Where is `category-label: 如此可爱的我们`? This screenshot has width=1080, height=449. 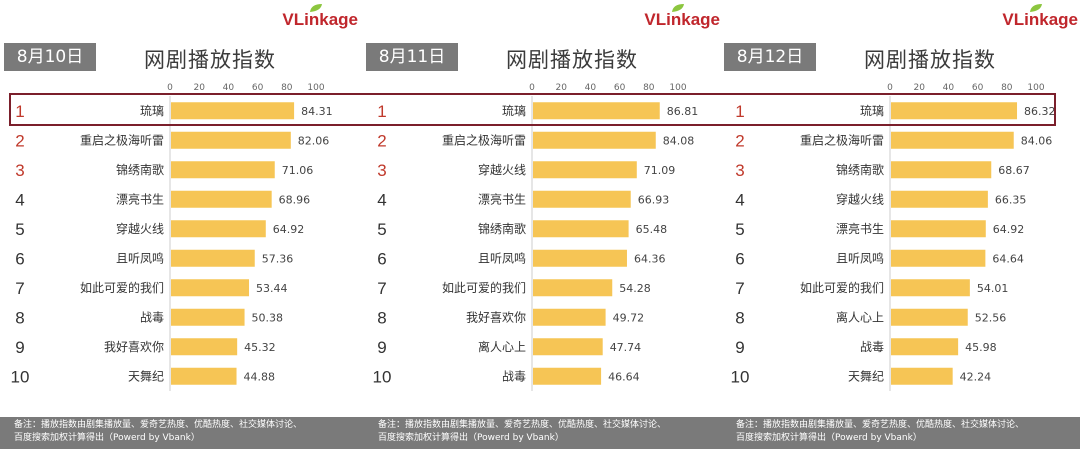
category-label: 如此可爱的我们 is located at coordinates (122, 287).